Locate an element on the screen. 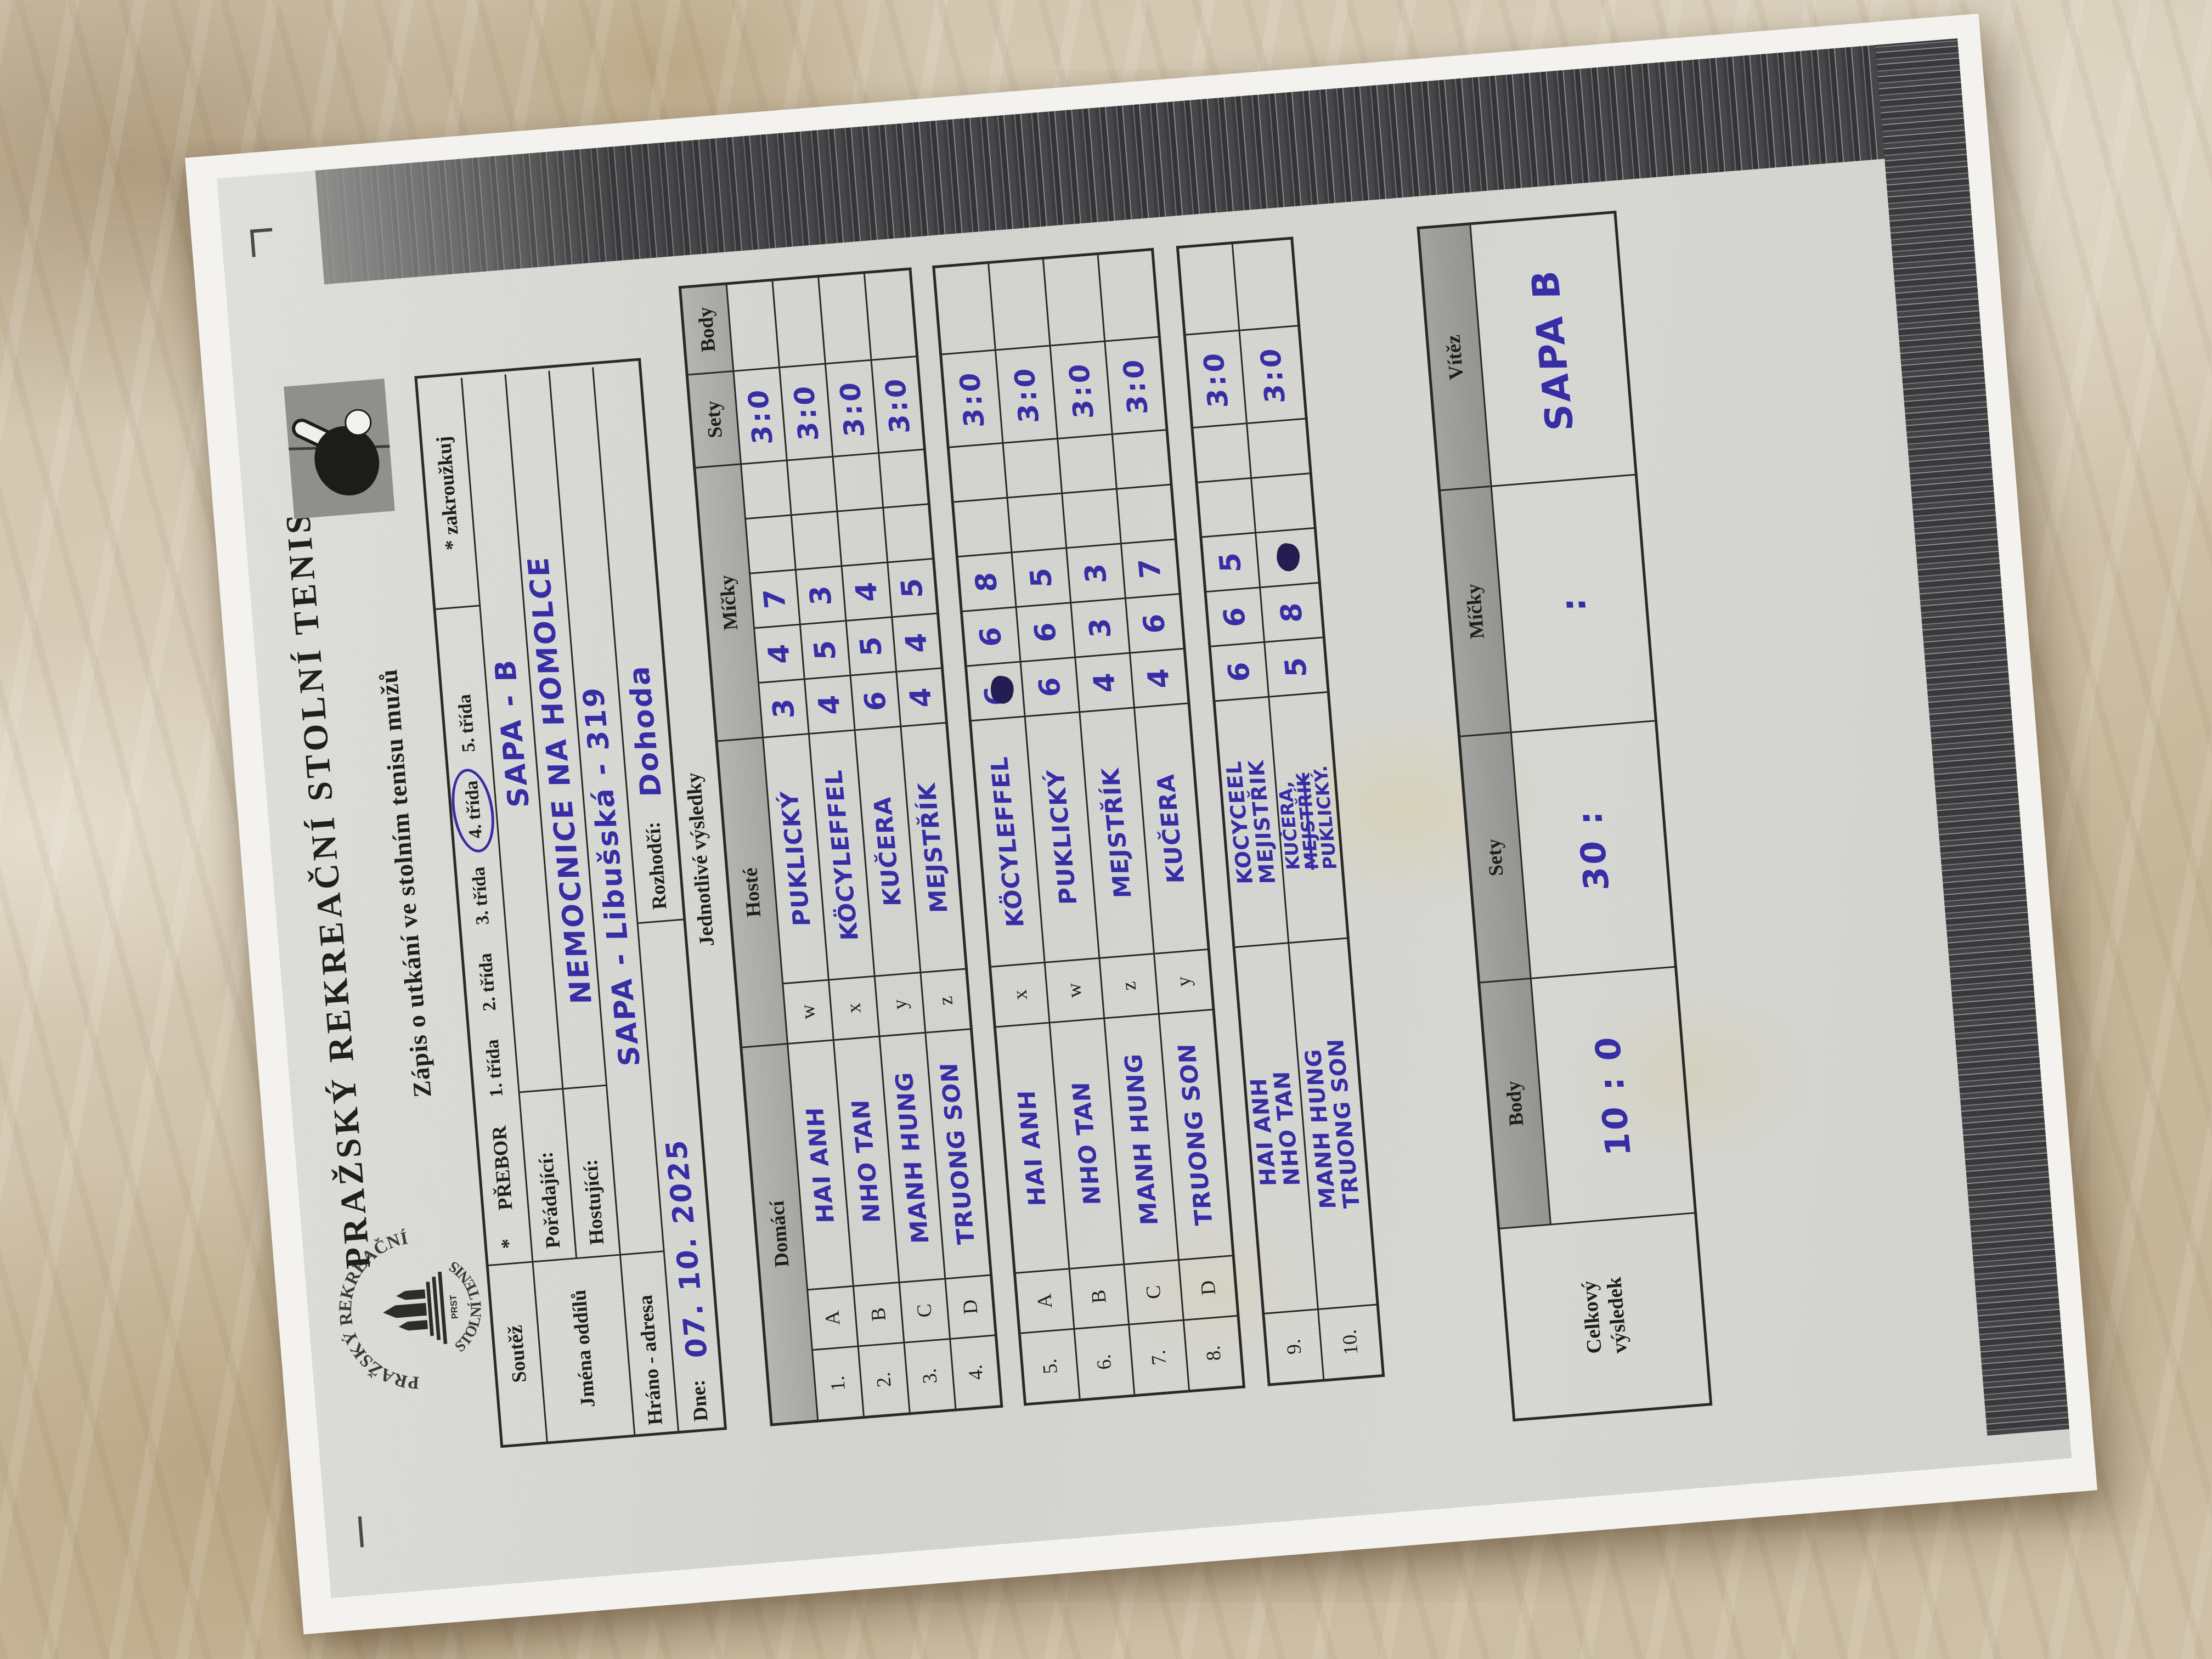 The image size is (2212, 1659). ink-blob is located at coordinates (1288, 557).